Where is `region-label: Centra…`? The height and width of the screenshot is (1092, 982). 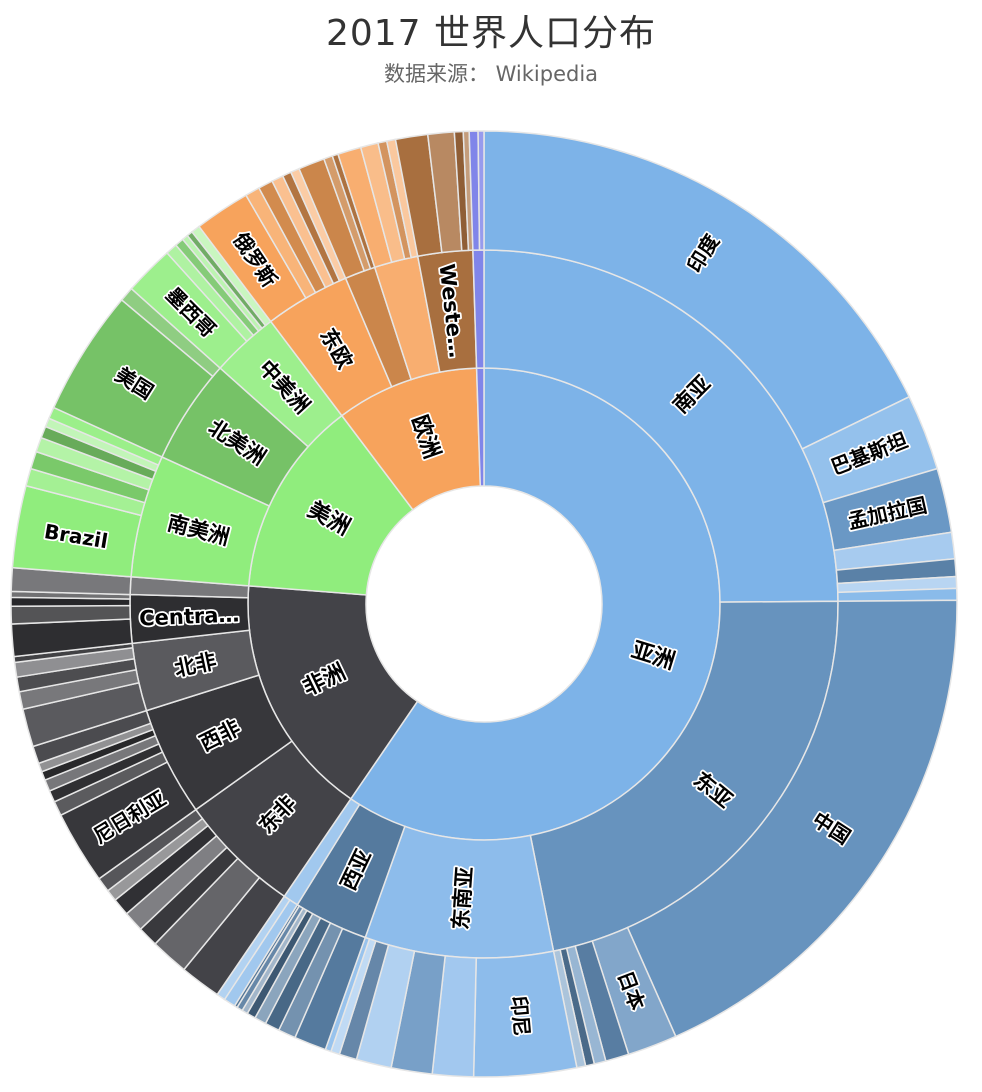 region-label: Centra… is located at coordinates (189, 616).